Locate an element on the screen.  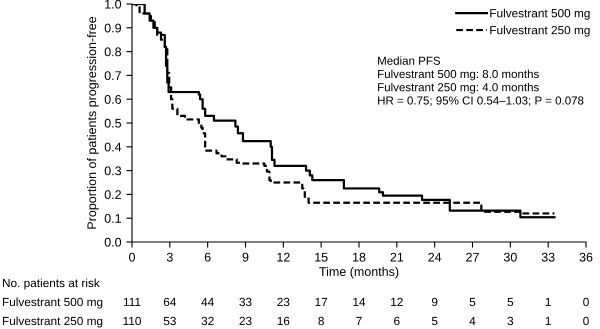
y-tick-label: 0.7 is located at coordinates (112, 75).